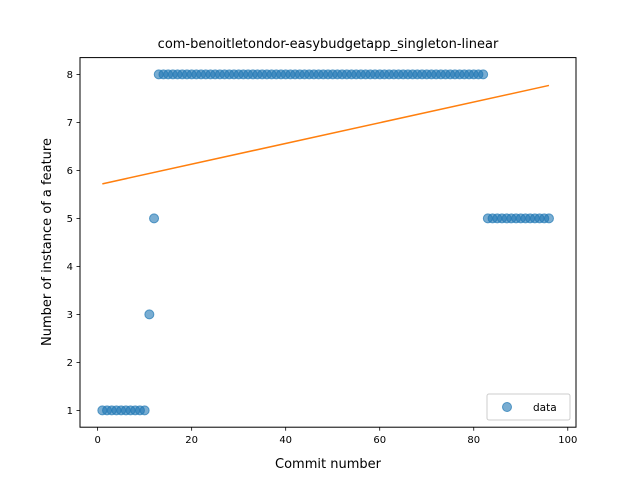 This screenshot has width=640, height=480. Describe the element at coordinates (73, 243) in the screenshot. I see `y-axis: 1 2 3 4 5 6 7 8` at that location.